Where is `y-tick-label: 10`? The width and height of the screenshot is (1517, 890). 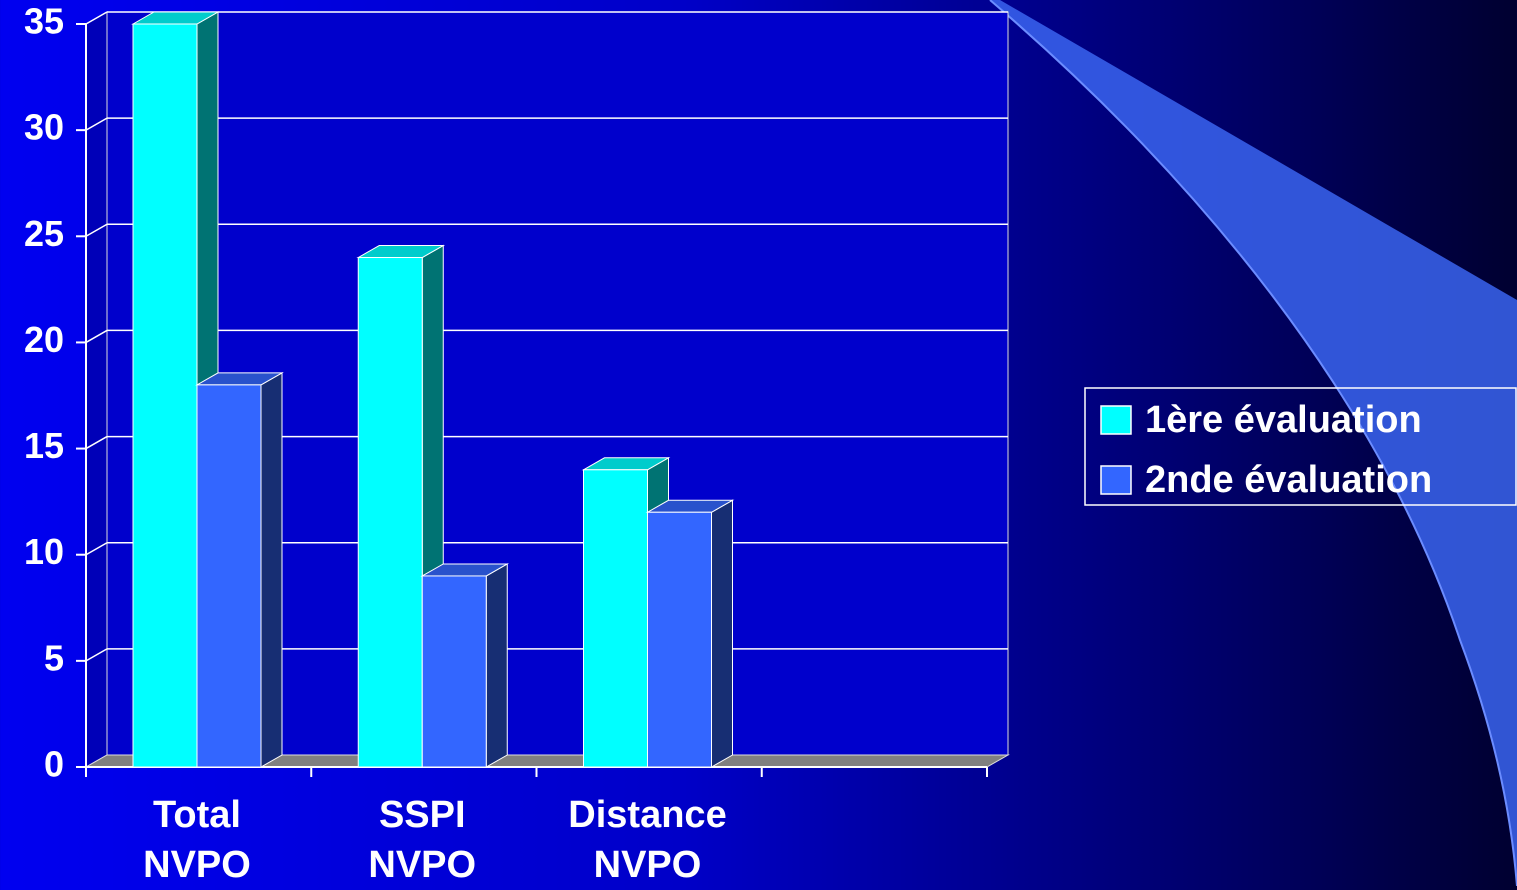 y-tick-label: 10 is located at coordinates (44, 551).